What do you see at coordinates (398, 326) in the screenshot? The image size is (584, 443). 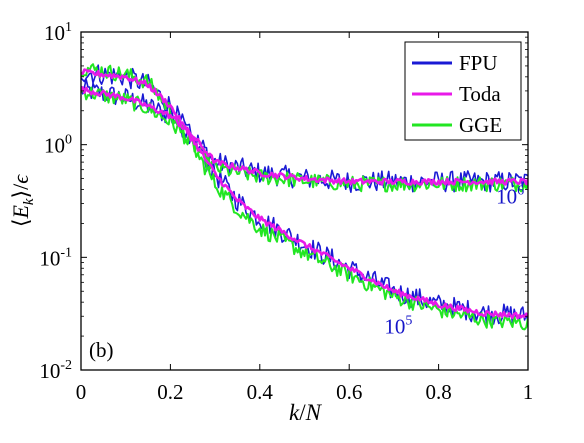 I see `annotation-label-2: 105` at bounding box center [398, 326].